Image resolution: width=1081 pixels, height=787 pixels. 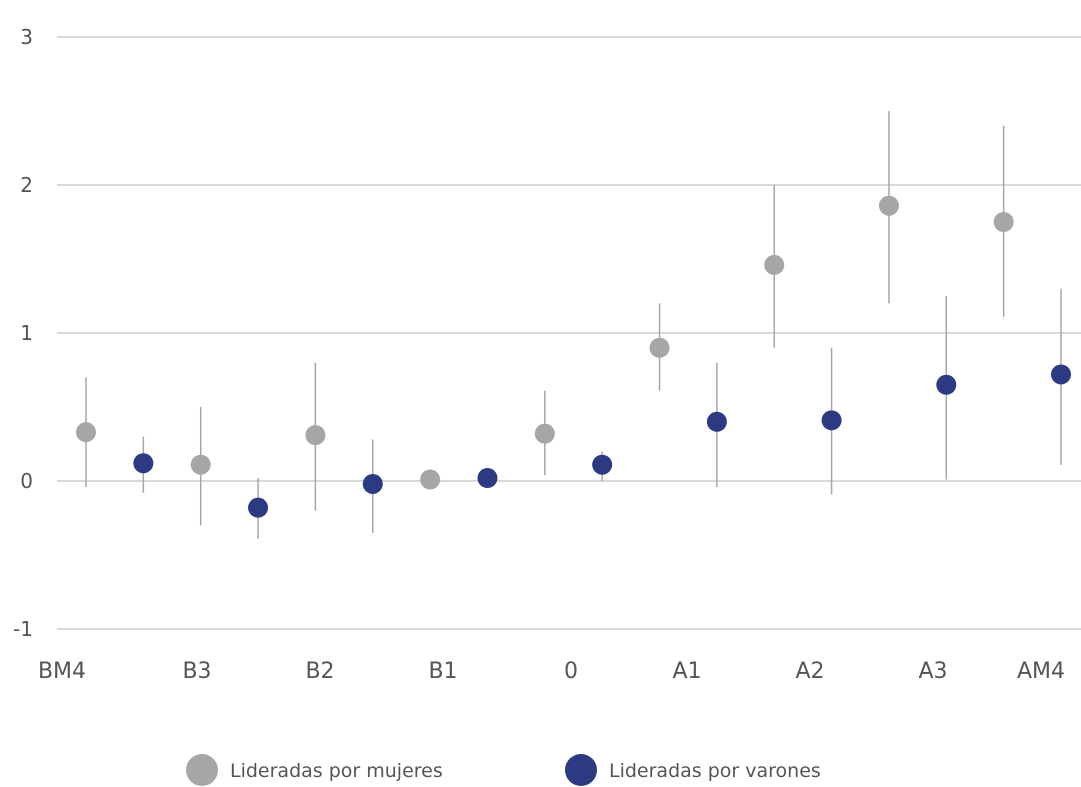 I want to click on x-tick-label: BM4, so click(x=62, y=671).